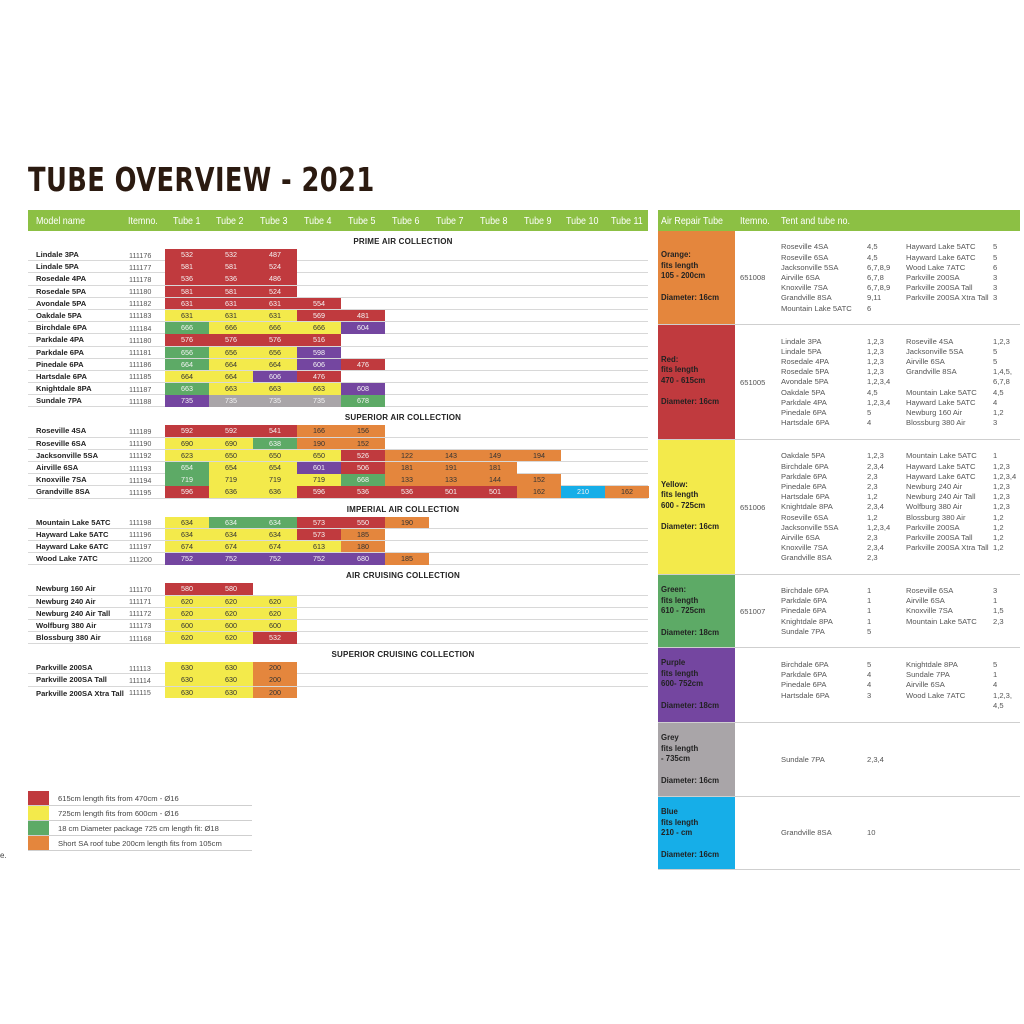  What do you see at coordinates (872, 392) in the screenshot?
I see `tube-numbers: 4,5` at bounding box center [872, 392].